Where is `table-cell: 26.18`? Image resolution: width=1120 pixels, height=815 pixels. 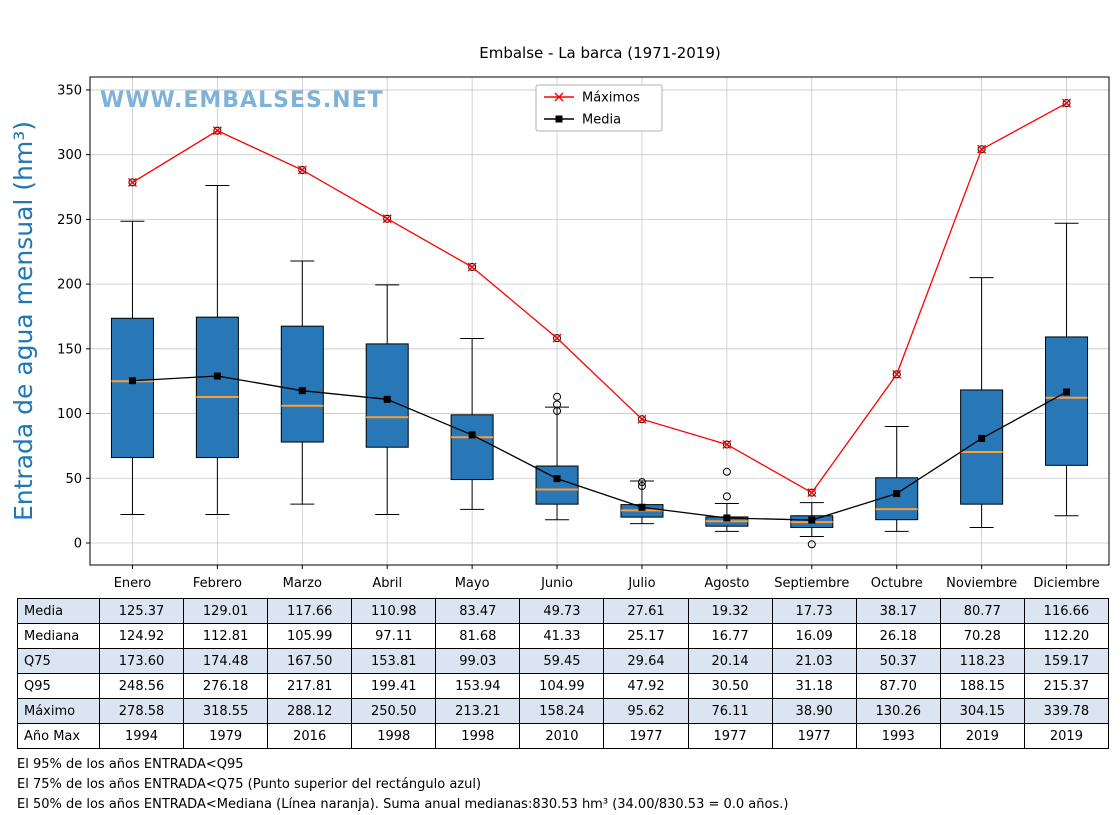 table-cell: 26.18 is located at coordinates (898, 636).